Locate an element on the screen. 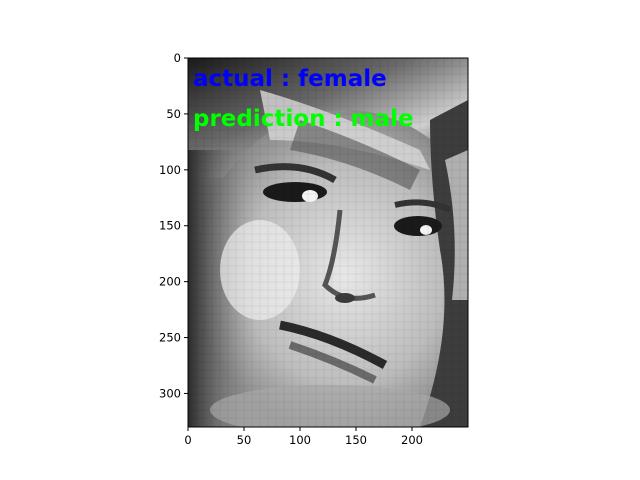 The image size is (640, 480). x-tick-label: 50 is located at coordinates (244, 440).